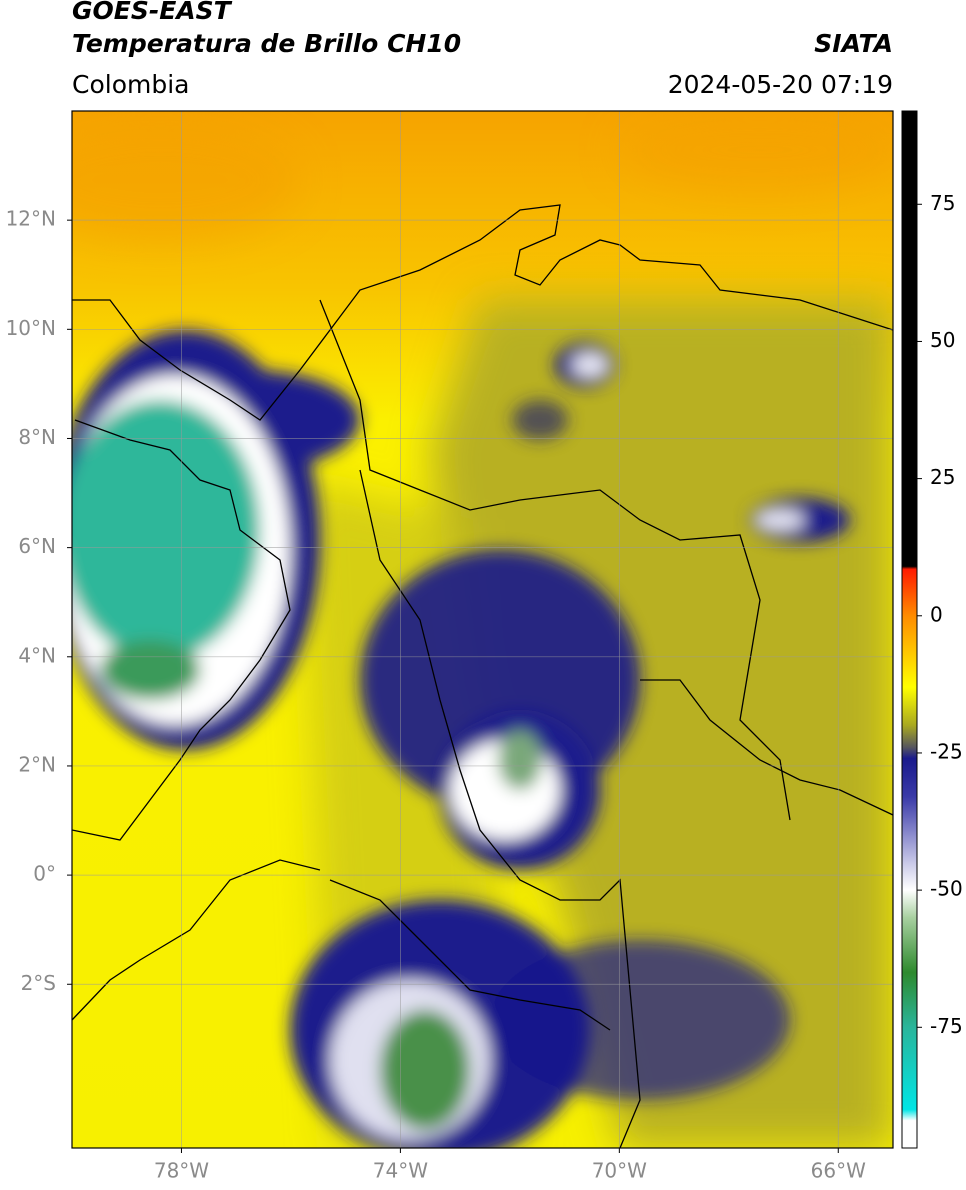 The height and width of the screenshot is (1190, 966). I want to click on lat-tick-label: 6°N, so click(37, 546).